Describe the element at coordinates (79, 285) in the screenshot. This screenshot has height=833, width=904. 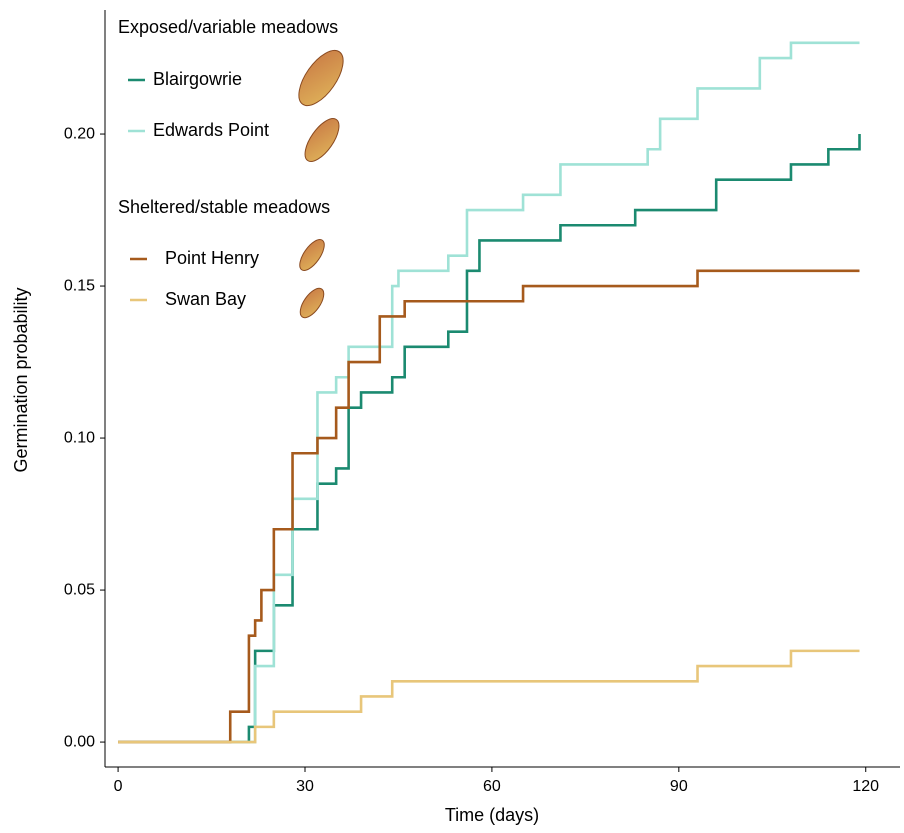
I see `y-tick-label: 0.15` at that location.